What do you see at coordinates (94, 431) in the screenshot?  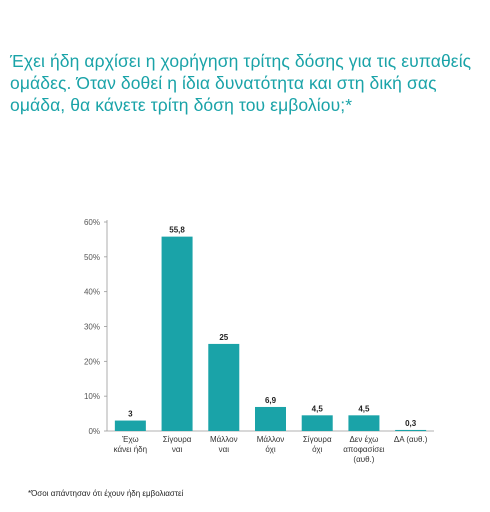 I see `y-tick-label: 0%` at bounding box center [94, 431].